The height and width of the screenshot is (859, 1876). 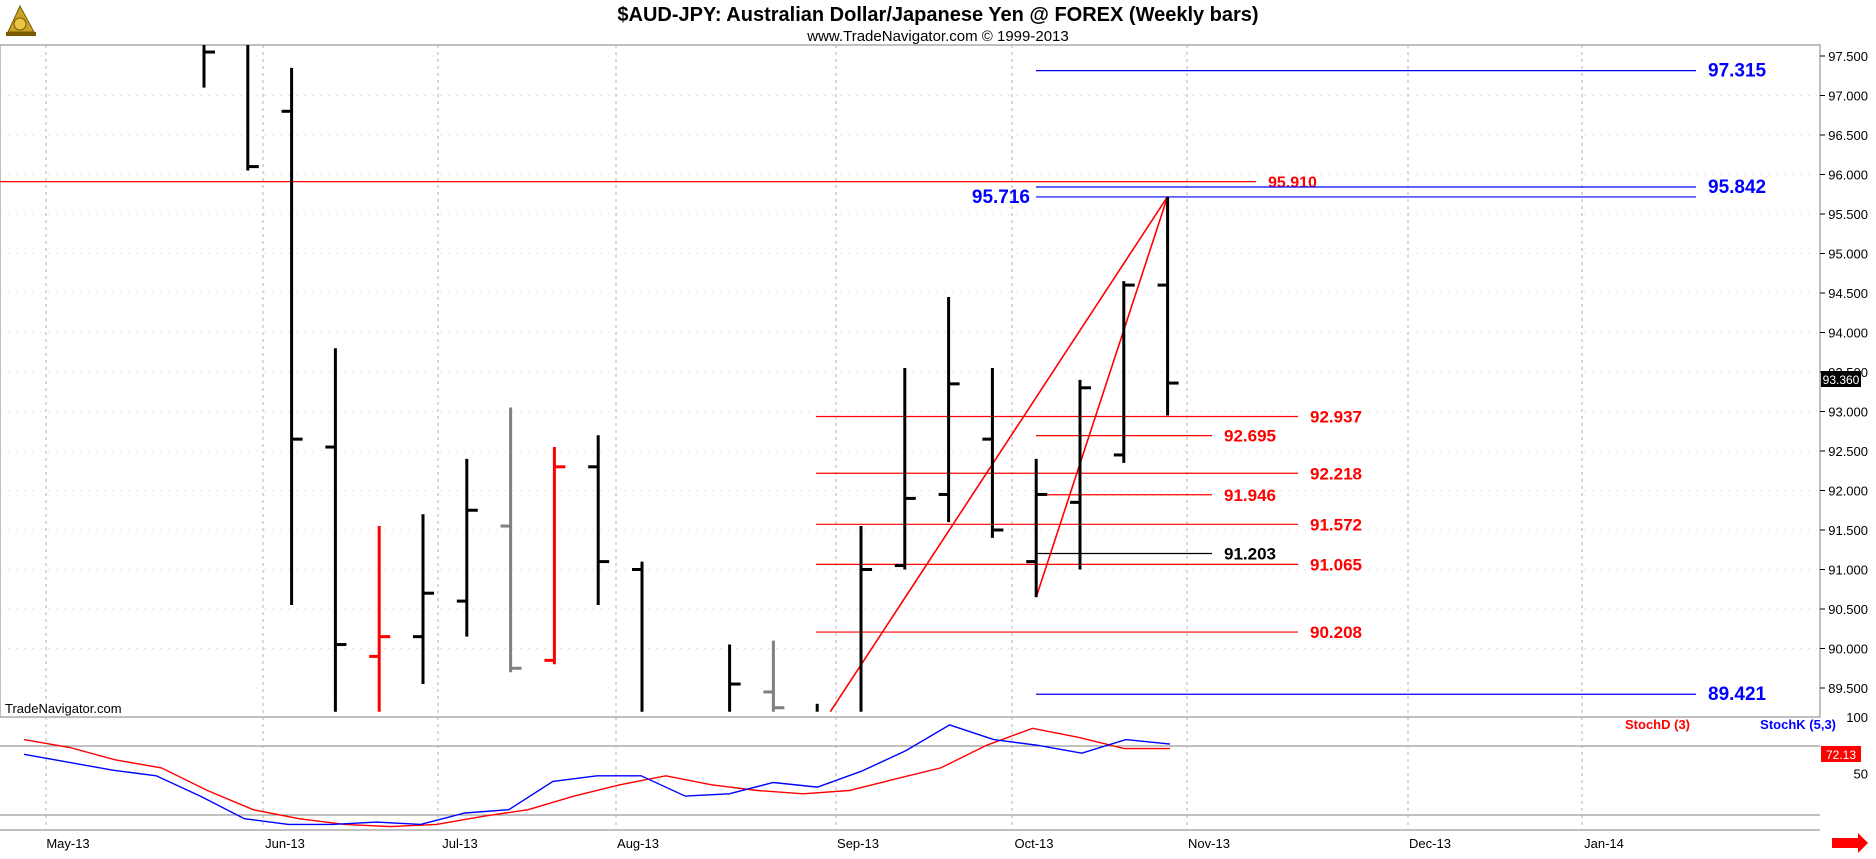 What do you see at coordinates (1336, 524) in the screenshot?
I see `price-level-label: 91.572` at bounding box center [1336, 524].